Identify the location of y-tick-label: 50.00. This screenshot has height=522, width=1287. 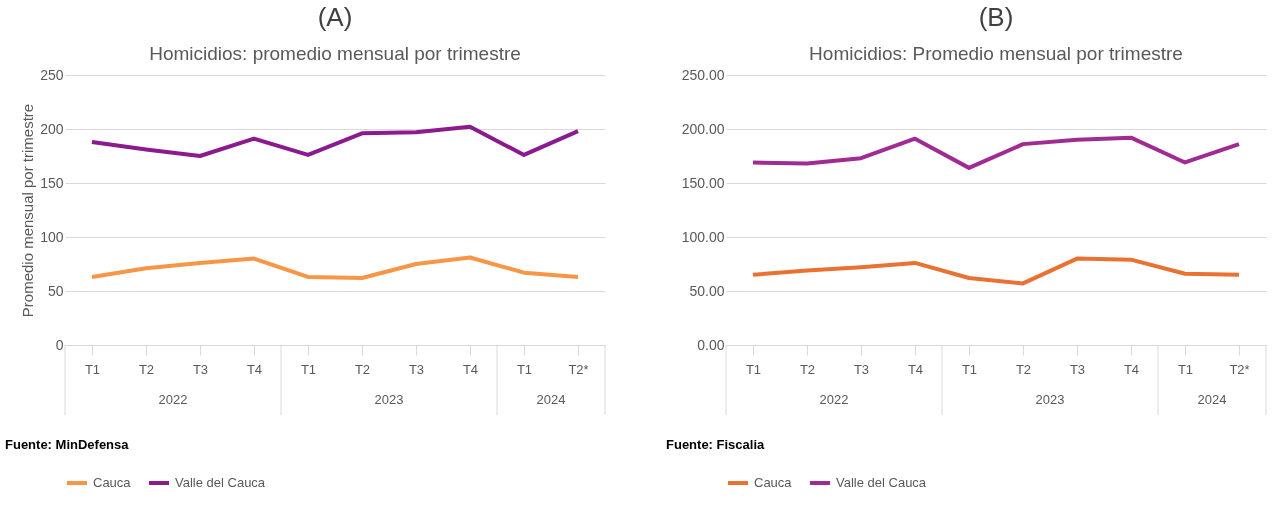
(707, 290).